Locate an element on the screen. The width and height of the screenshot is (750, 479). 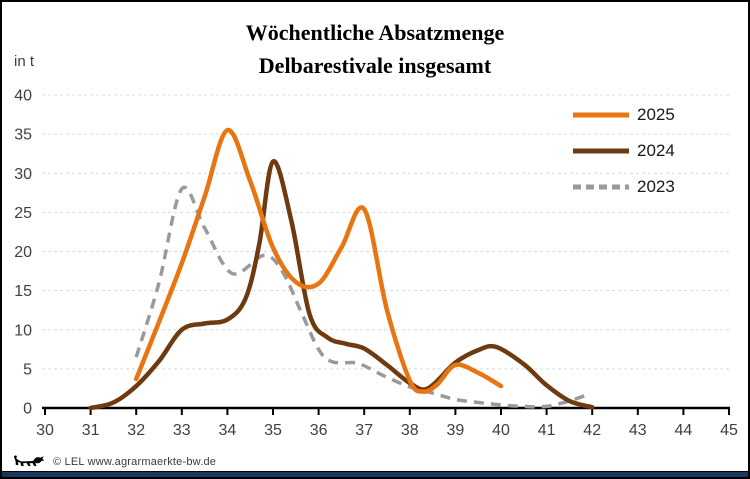
svg-text: 32 is located at coordinates (136, 430).